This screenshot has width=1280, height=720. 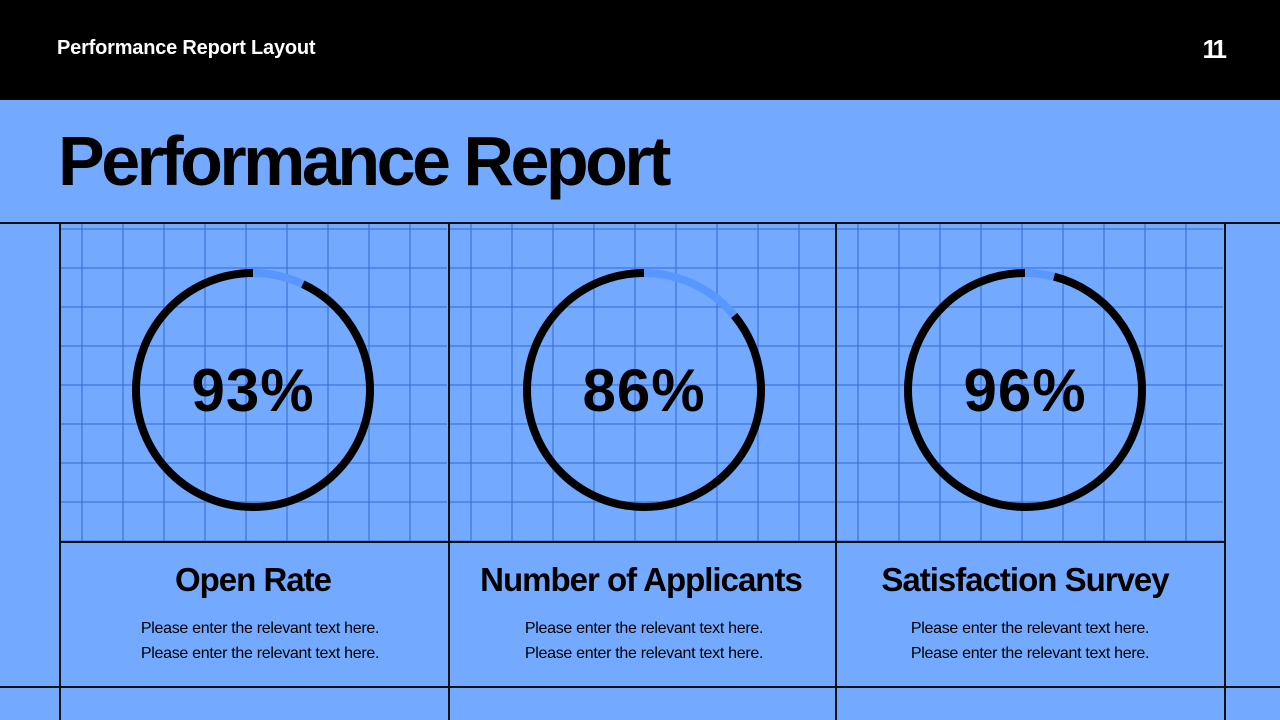 What do you see at coordinates (253, 579) in the screenshot?
I see `card-title: Open Rate` at bounding box center [253, 579].